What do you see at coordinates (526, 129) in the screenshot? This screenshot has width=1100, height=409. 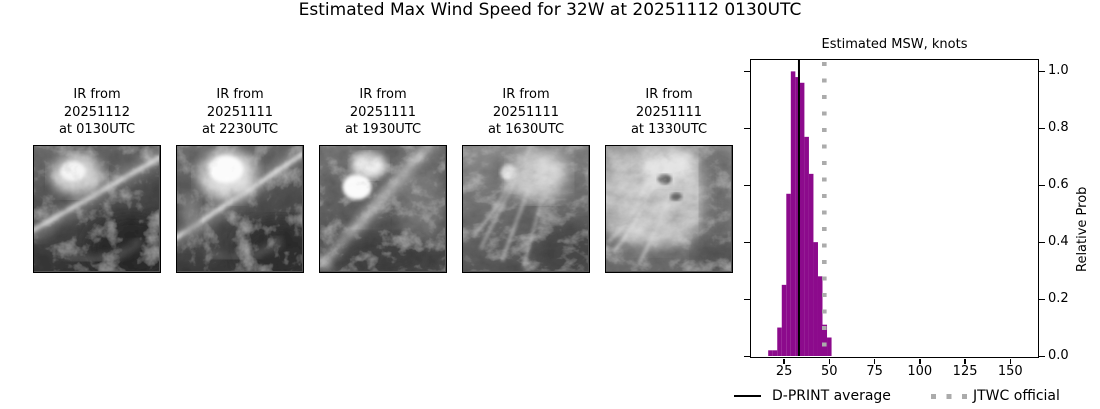 I see `ir-label-line: at 1630UTC` at bounding box center [526, 129].